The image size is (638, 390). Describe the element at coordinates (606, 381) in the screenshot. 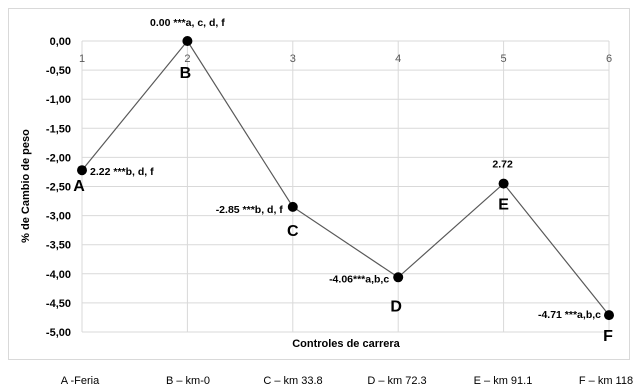

I see `control-label: F – km 118` at that location.